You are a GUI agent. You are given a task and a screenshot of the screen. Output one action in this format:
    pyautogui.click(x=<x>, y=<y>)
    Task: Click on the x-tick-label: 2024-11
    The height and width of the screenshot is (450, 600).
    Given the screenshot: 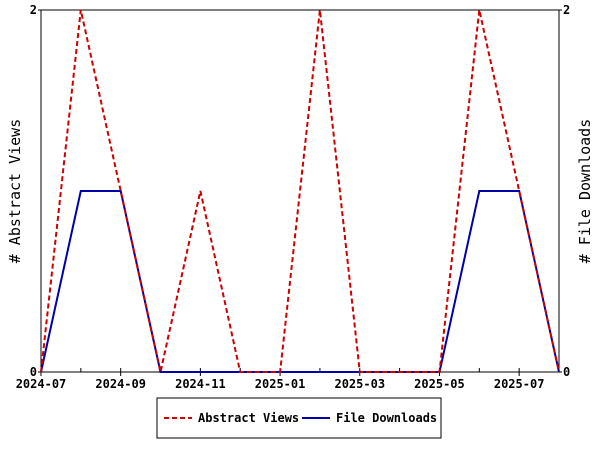 What is the action you would take?
    pyautogui.click(x=200, y=384)
    